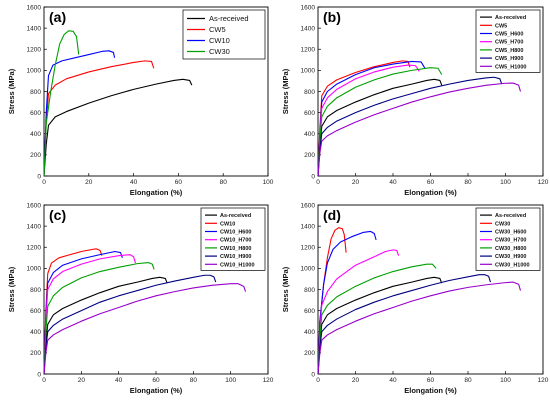  I want to click on series-line-cw10-h900, so click(130, 324).